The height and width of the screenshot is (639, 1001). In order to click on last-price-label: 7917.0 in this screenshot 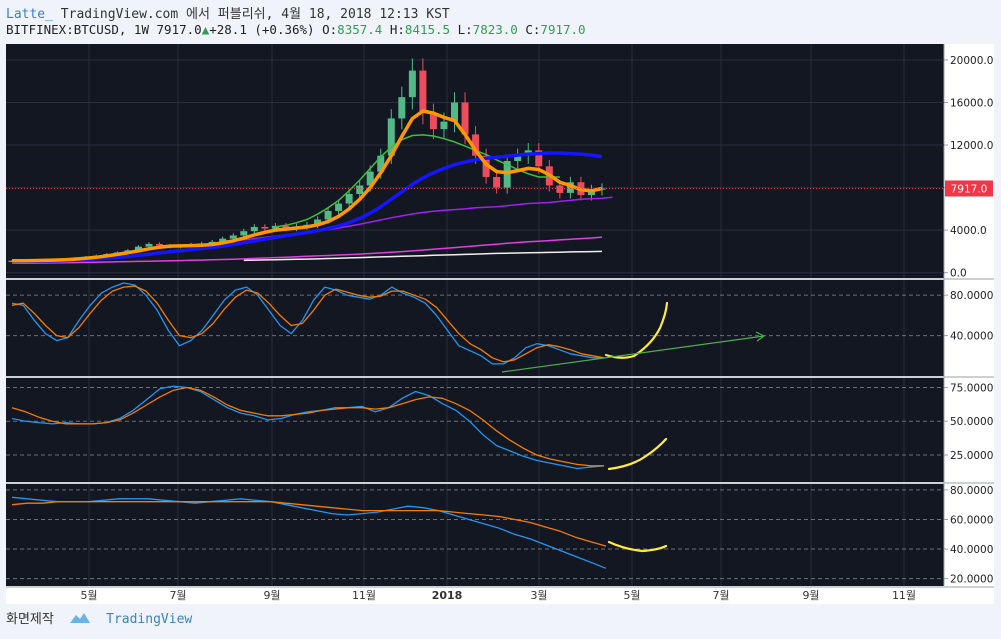, I will do `click(969, 189)`.